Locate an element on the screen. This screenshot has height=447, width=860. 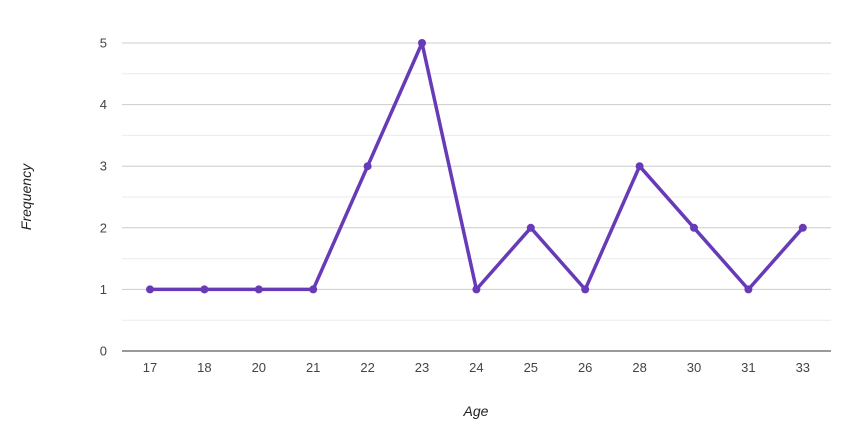
y-tick-label: 3 is located at coordinates (103, 166).